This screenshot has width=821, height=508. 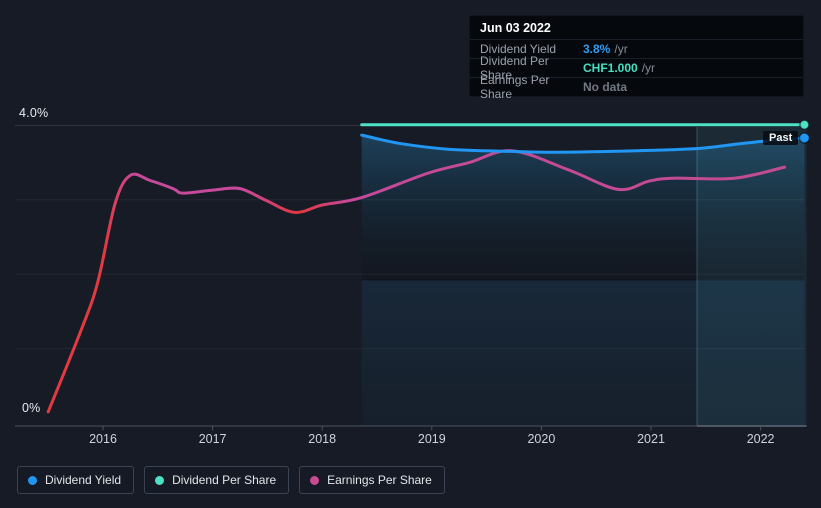 What do you see at coordinates (541, 439) in the screenshot?
I see `x-axis-label: 2020` at bounding box center [541, 439].